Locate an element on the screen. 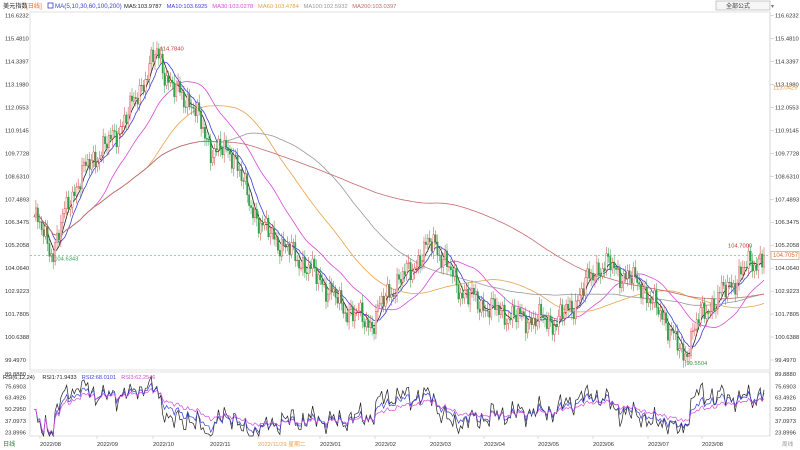  dropdown-icon: ▾ is located at coordinates (772, 6).